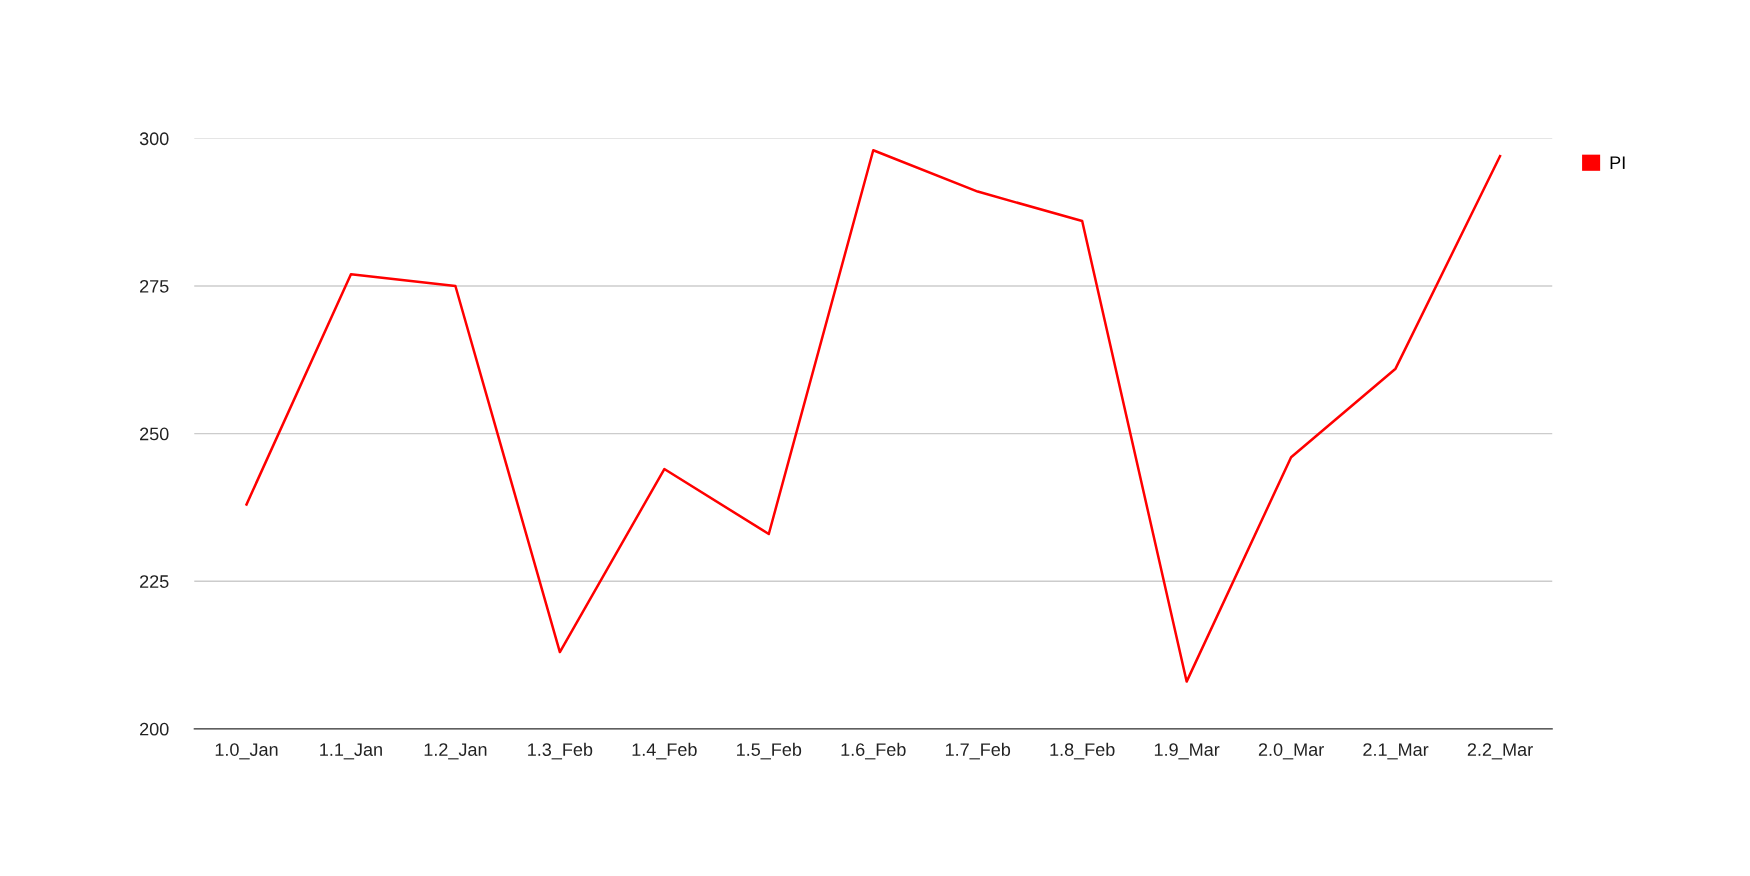  I want to click on y-tick-label: 200, so click(154, 729).